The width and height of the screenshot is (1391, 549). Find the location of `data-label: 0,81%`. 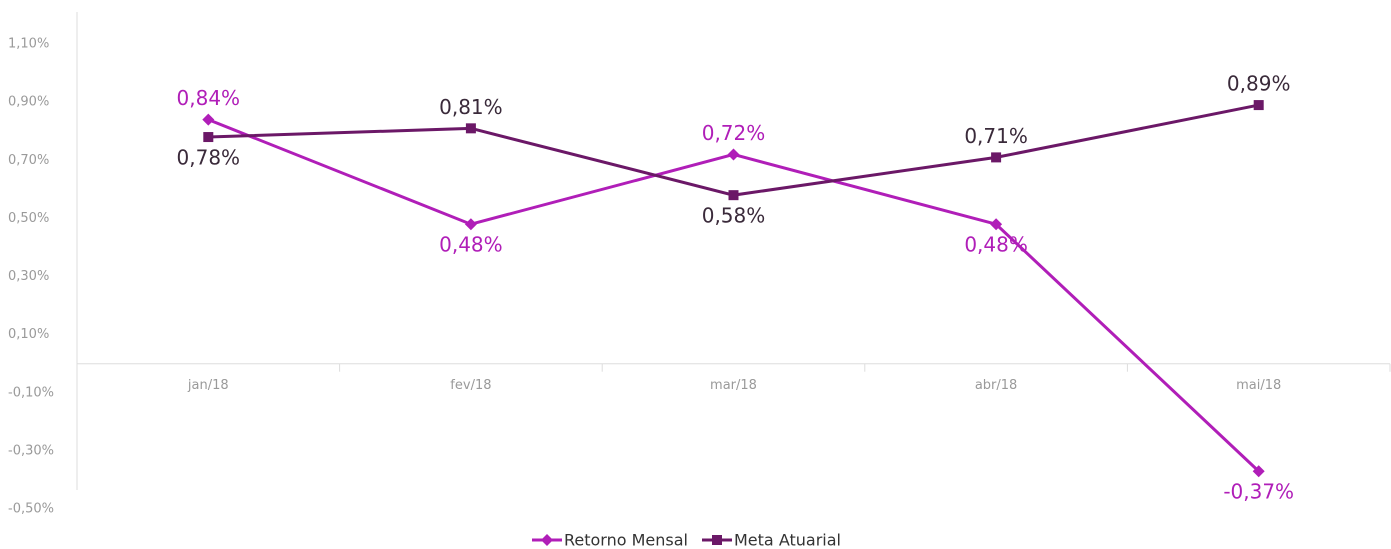

data-label: 0,81% is located at coordinates (471, 107).